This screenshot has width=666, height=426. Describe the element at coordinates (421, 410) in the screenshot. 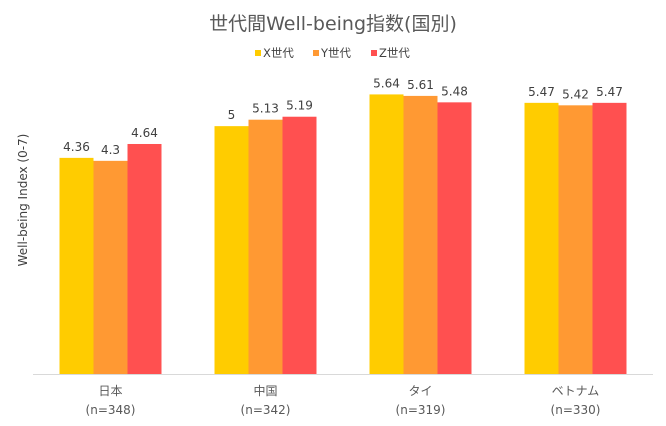

I see `x-tick-sublabel: (n=319)` at that location.